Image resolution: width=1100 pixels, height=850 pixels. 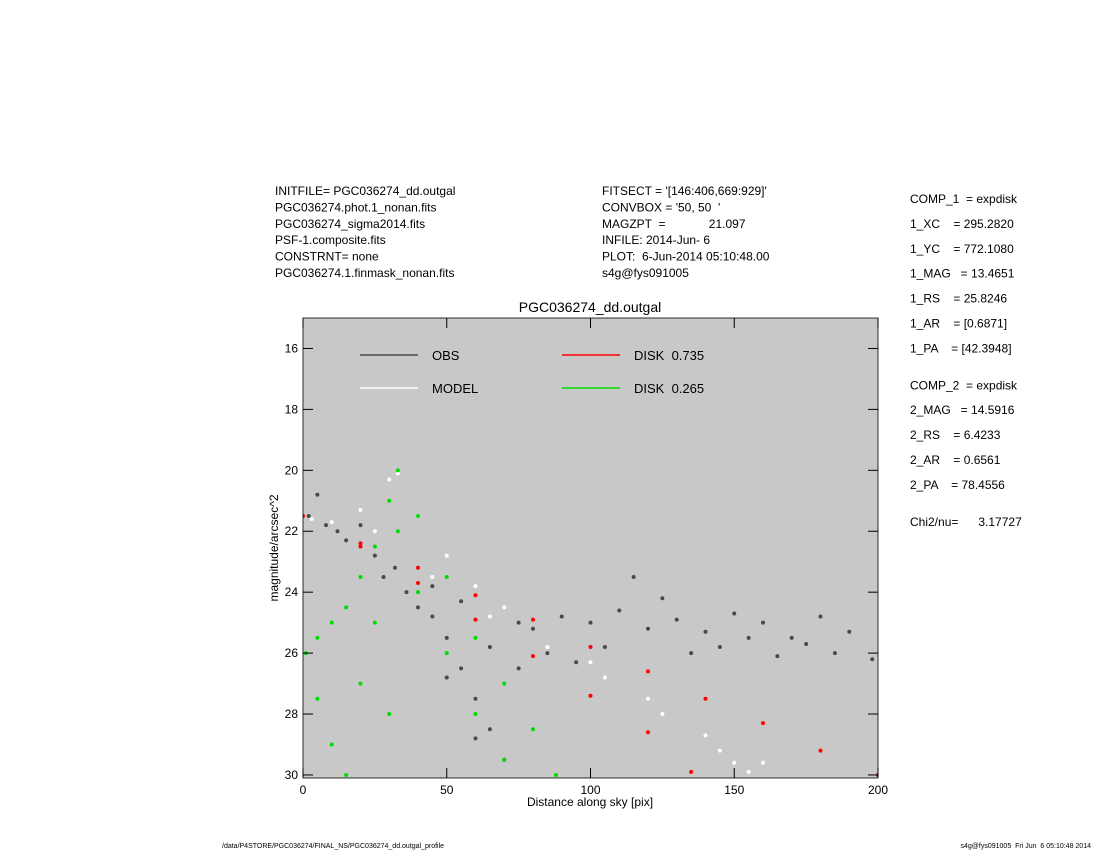 I want to click on header-left-line: CONSTRNT= none, so click(x=327, y=257).